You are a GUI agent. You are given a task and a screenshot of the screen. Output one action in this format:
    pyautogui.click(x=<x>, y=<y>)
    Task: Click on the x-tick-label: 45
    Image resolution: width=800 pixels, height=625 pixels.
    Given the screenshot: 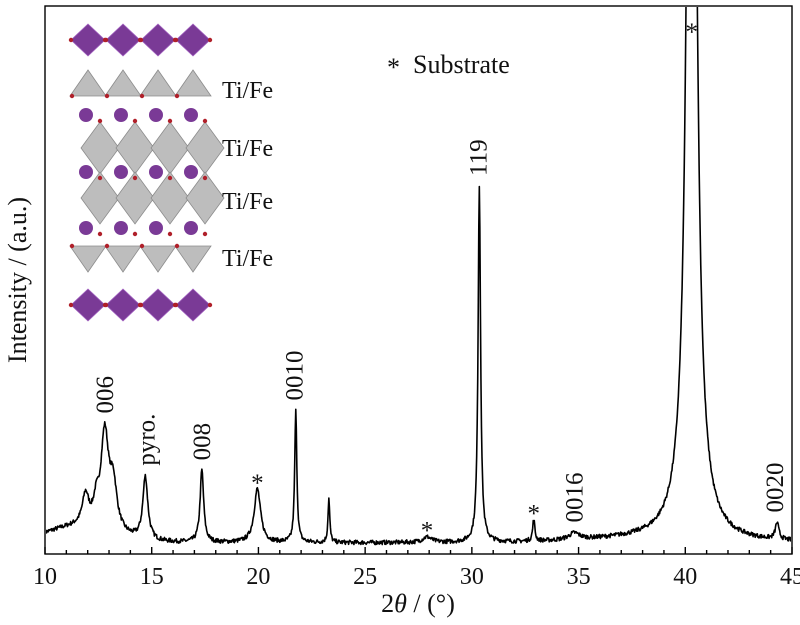 What is the action you would take?
    pyautogui.click(x=790, y=577)
    